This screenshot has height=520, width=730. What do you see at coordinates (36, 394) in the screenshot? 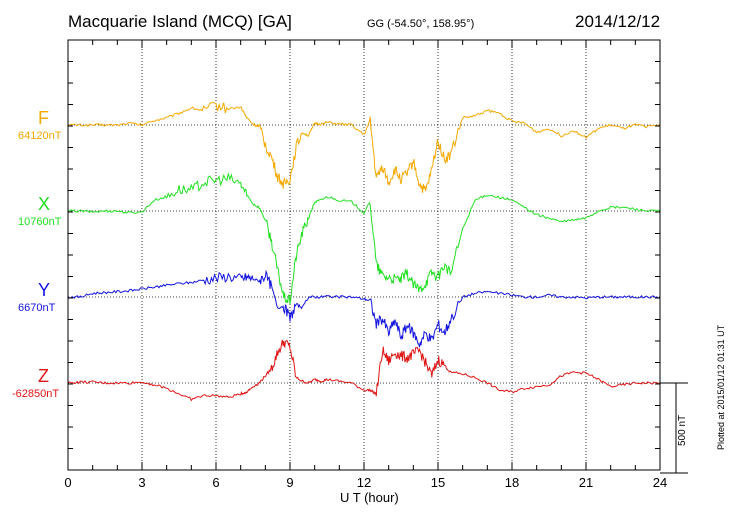
I see `series-baseline-z: -62850nT` at bounding box center [36, 394].